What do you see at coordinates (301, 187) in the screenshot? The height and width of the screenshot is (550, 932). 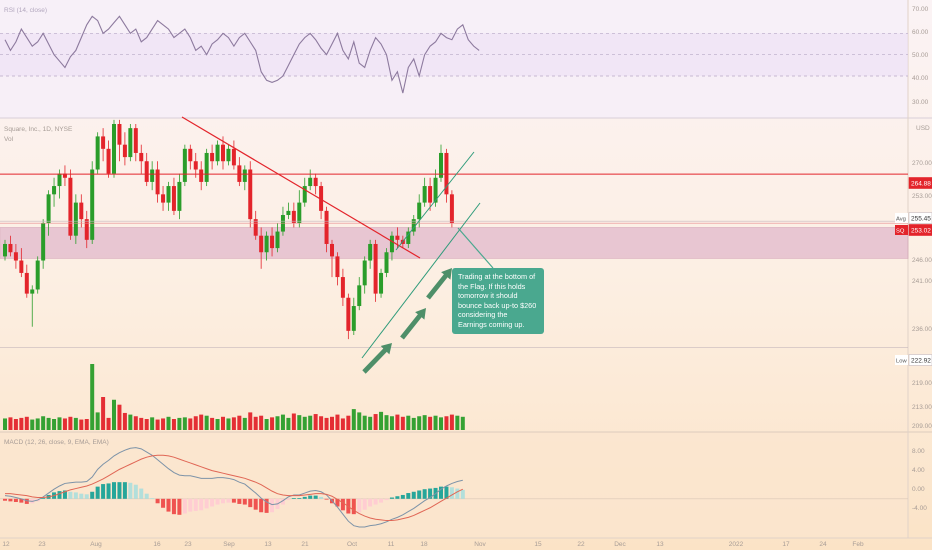 I see `downtrend-line` at bounding box center [301, 187].